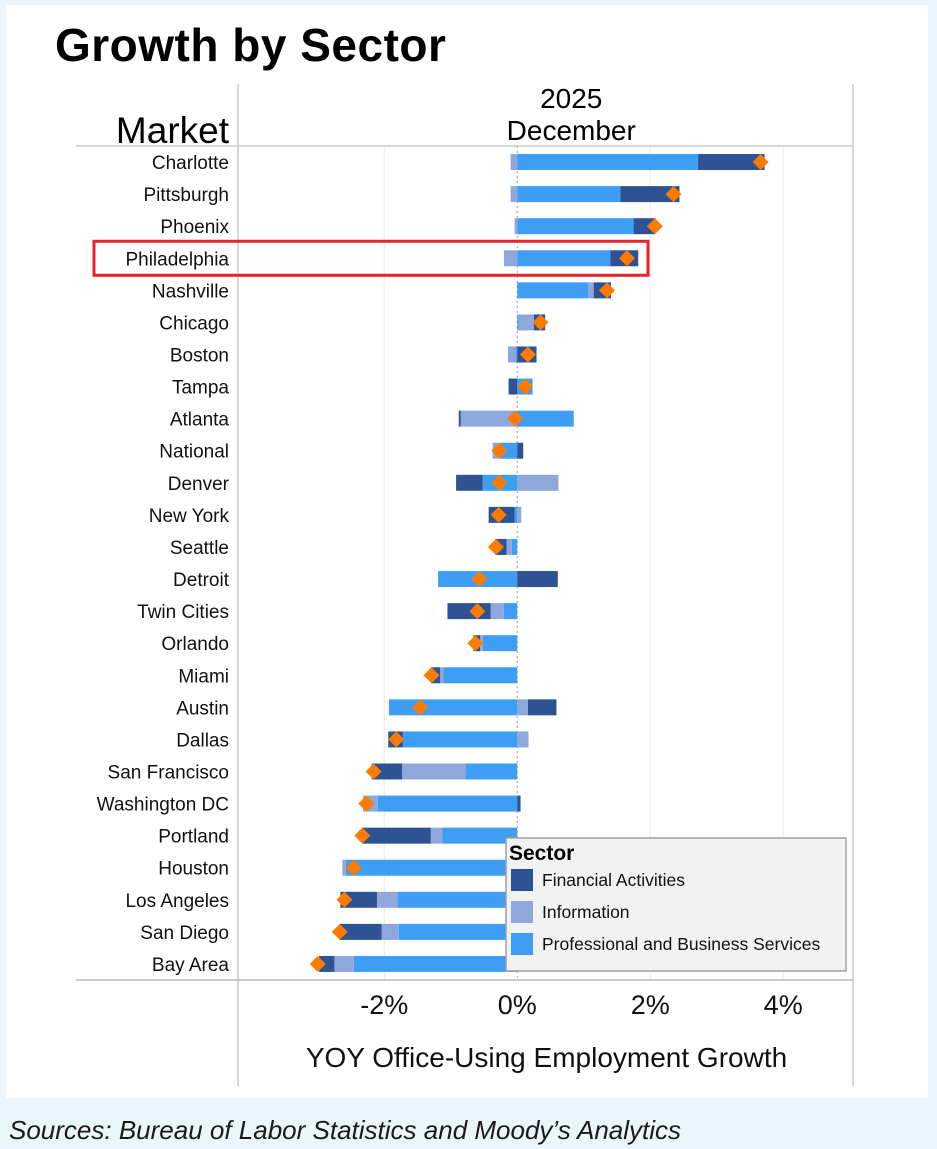  I want to click on x-tick-label: 4%, so click(783, 1005).